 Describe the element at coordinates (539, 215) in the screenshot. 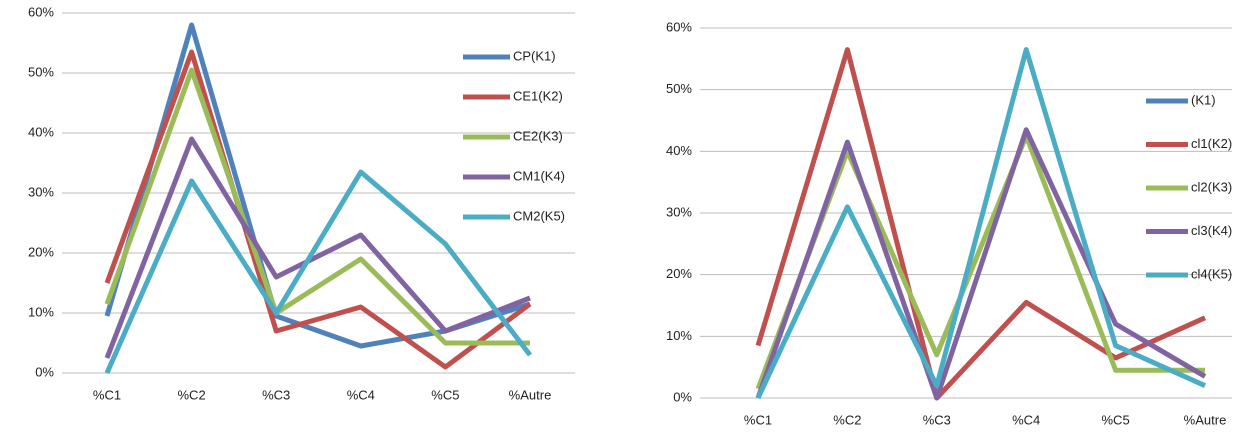

I see `legend-label: CM2(K5)` at that location.